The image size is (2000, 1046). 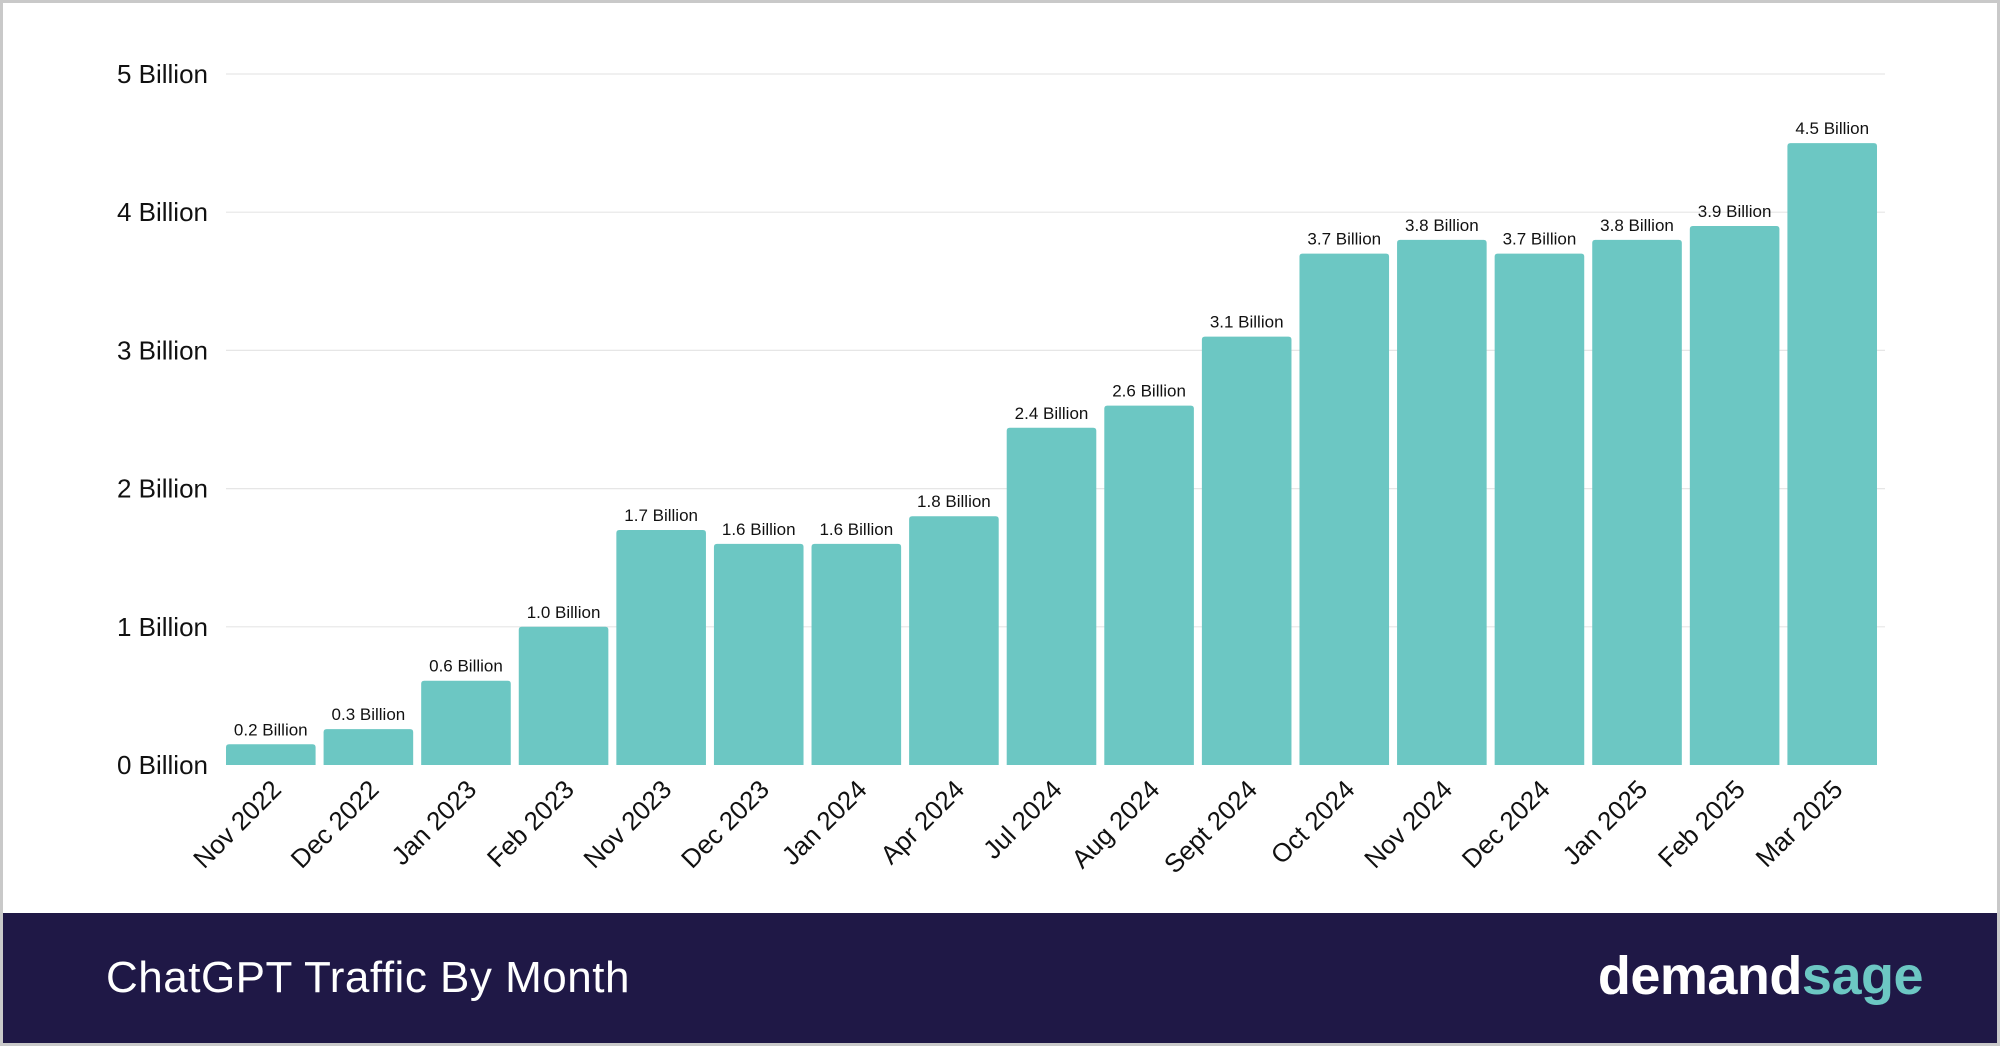 I want to click on data-label: 3.9 Billion, so click(x=1735, y=211).